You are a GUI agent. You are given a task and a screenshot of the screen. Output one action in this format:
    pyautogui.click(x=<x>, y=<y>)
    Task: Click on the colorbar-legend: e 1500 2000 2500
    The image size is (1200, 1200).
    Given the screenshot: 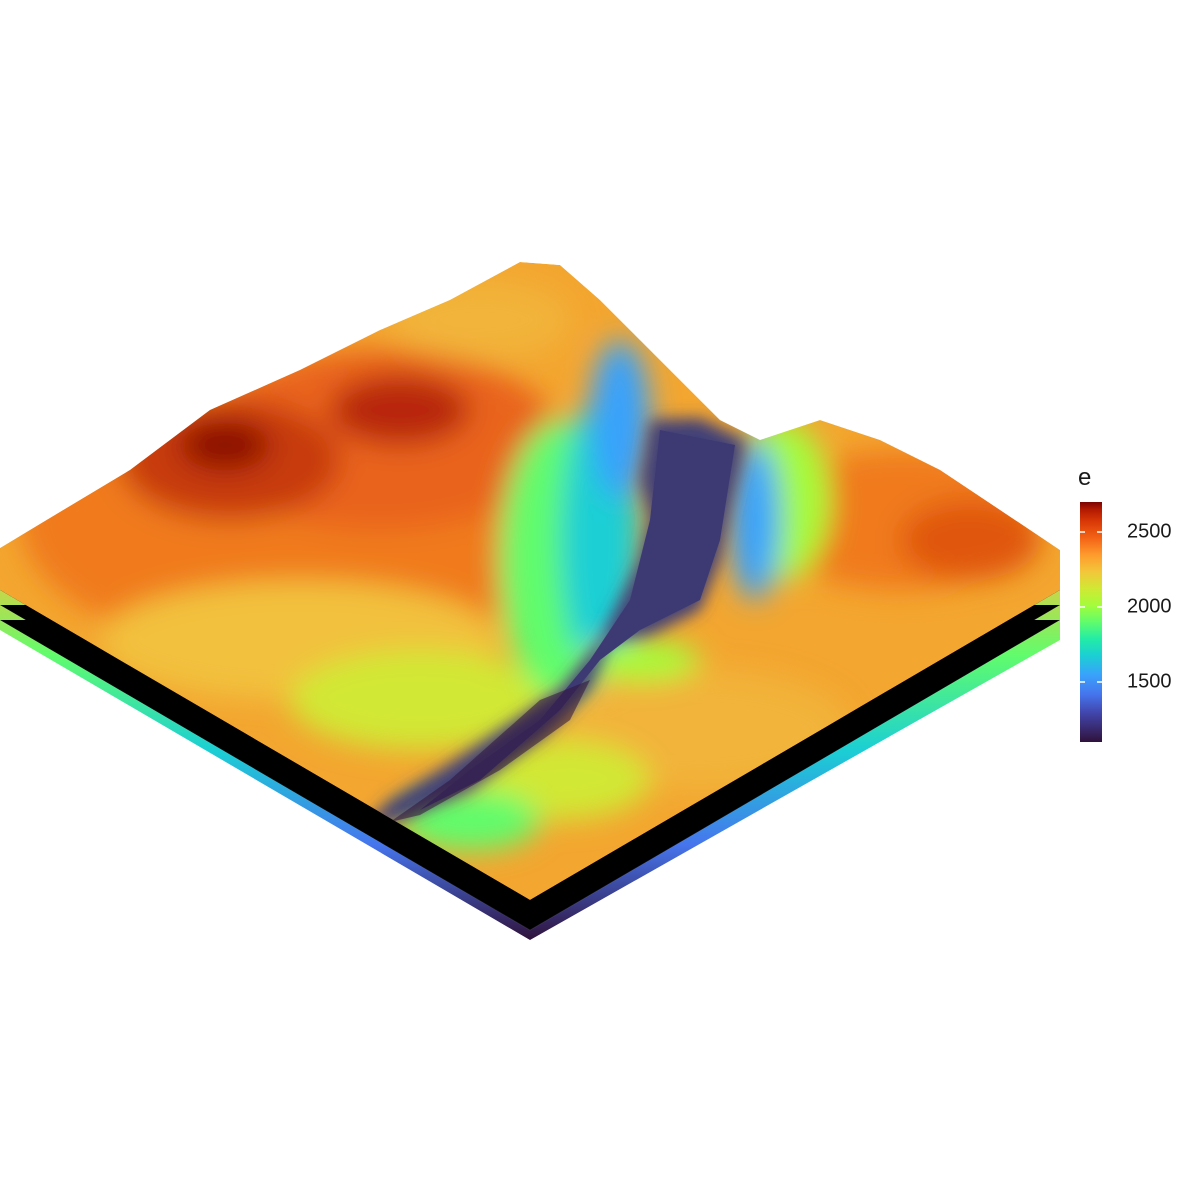 What is the action you would take?
    pyautogui.click(x=1130, y=608)
    